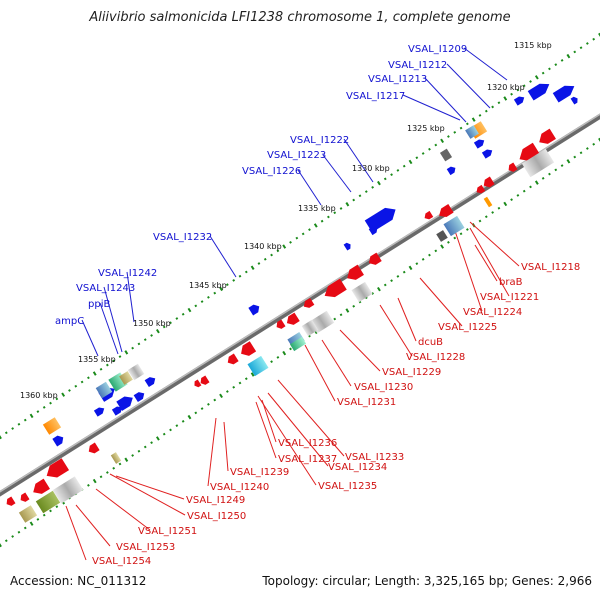 The width and height of the screenshot is (600, 600). What do you see at coordinates (492, 312) in the screenshot?
I see `reverse-gene-label: VSAL_I1224` at bounding box center [492, 312].